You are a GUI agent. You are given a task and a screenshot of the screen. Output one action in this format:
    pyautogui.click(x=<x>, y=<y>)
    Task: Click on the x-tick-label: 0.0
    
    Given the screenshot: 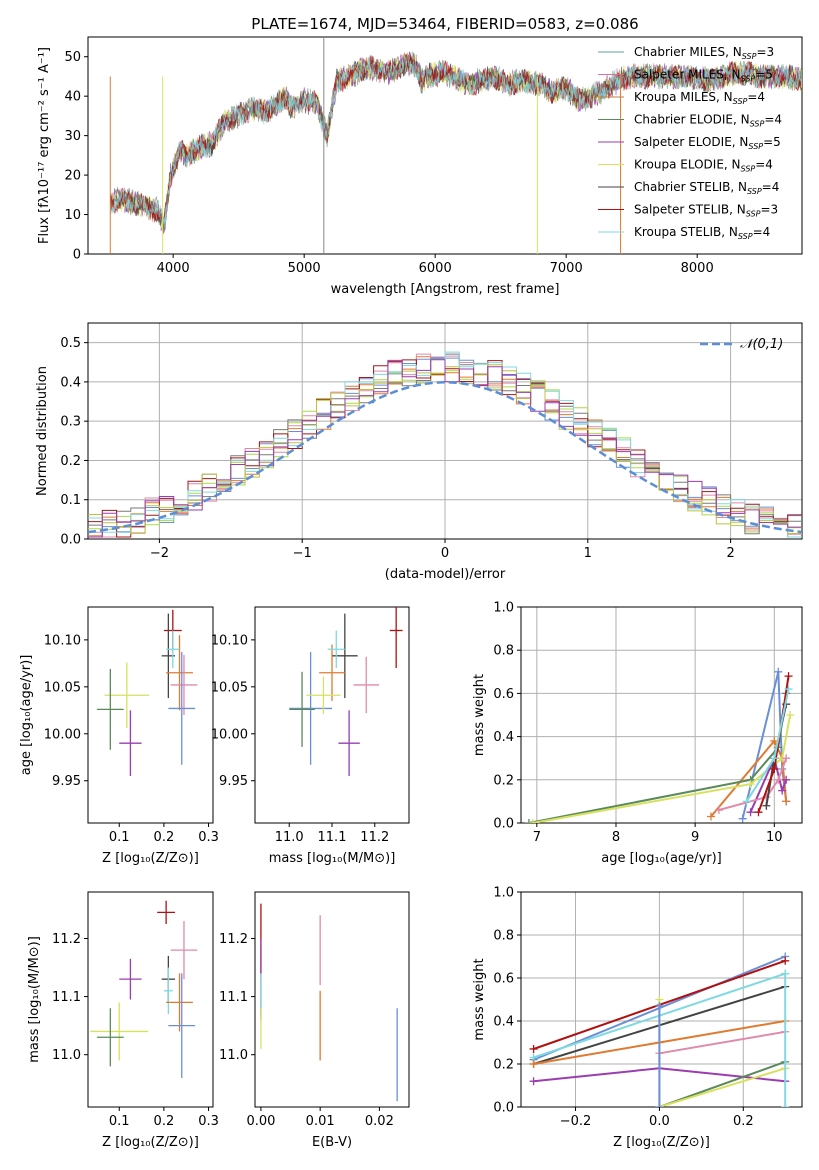 What is the action you would take?
    pyautogui.click(x=659, y=1121)
    